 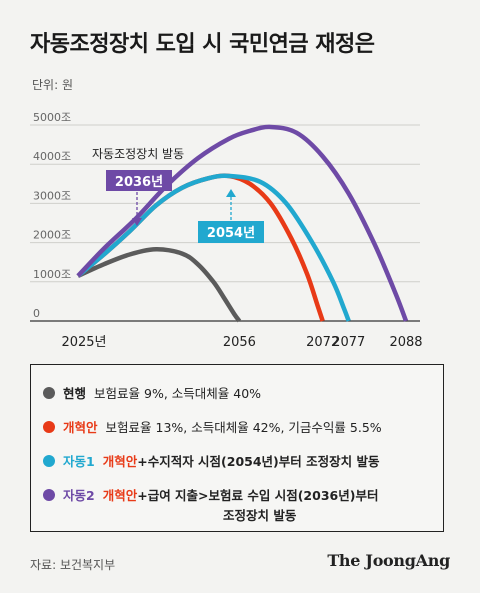 I want to click on x-tick-label: 2025년, so click(x=83, y=342).